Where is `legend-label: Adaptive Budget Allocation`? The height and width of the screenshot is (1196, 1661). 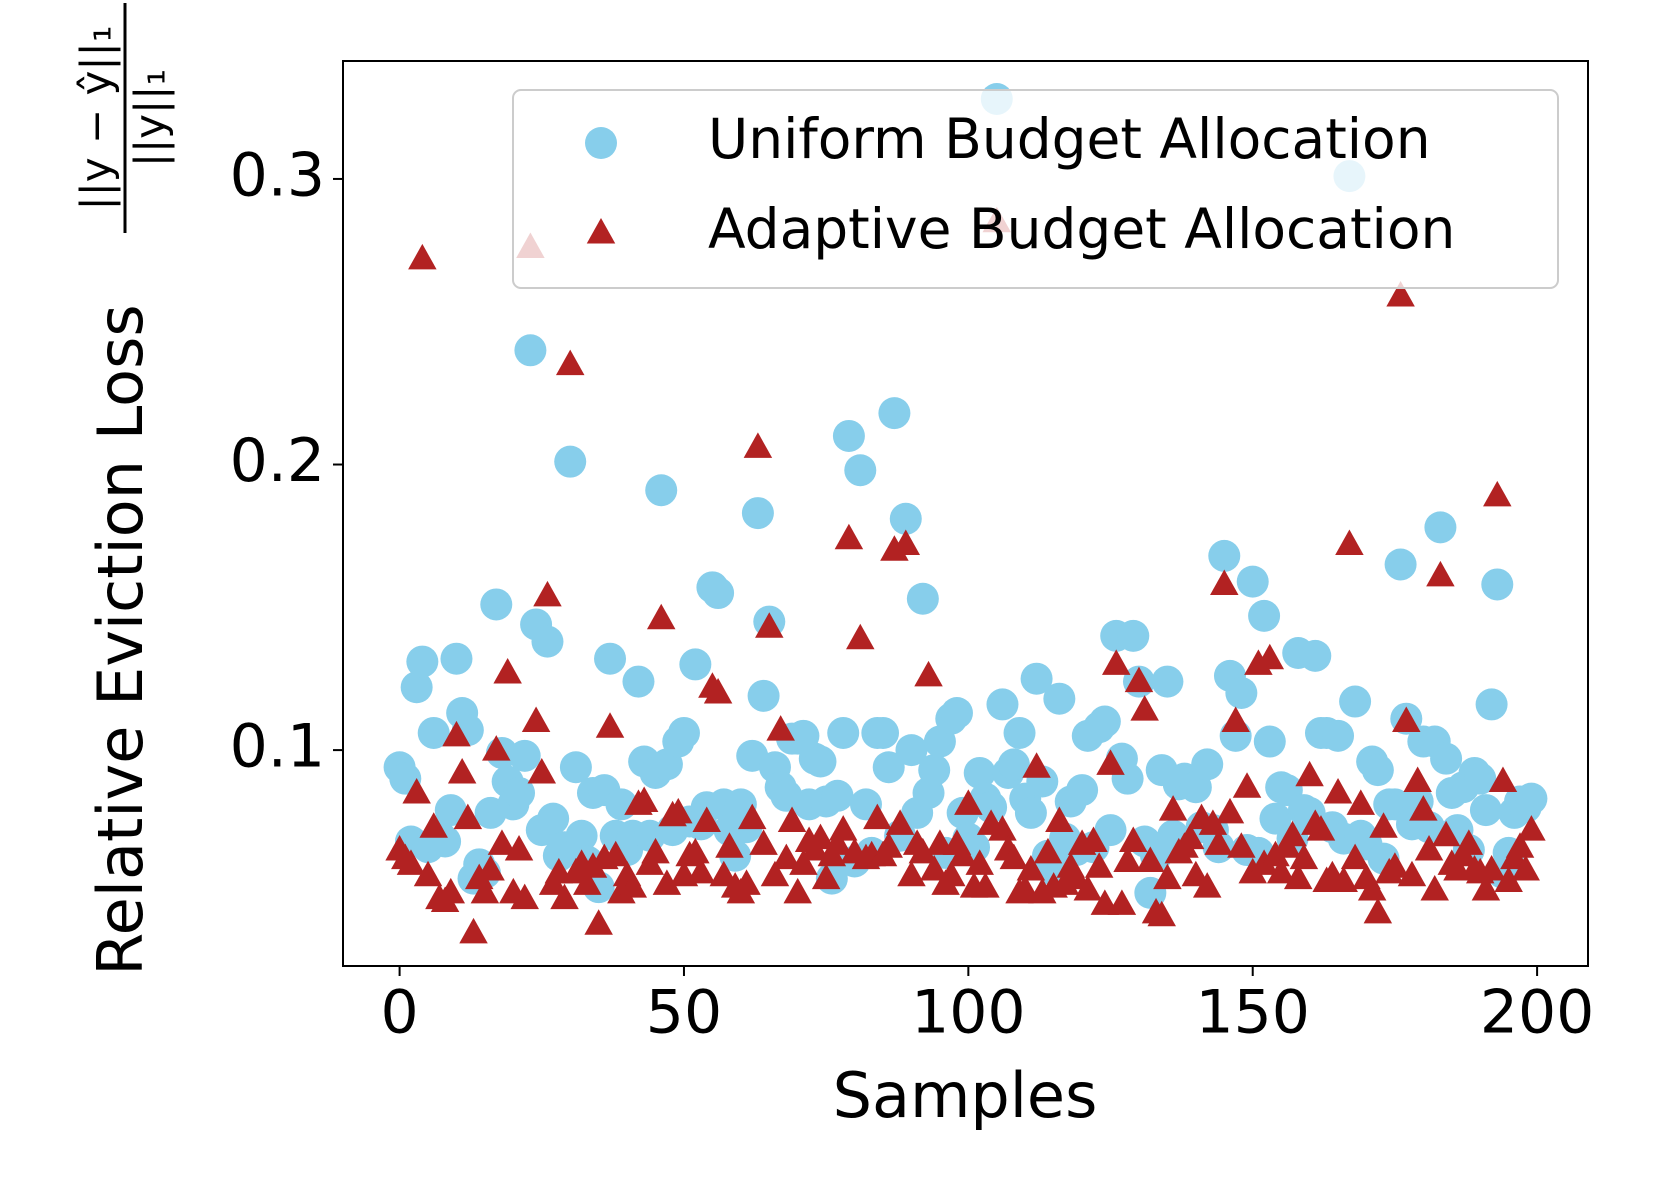
legend-label: Adaptive Budget Allocation is located at coordinates (1081, 229).